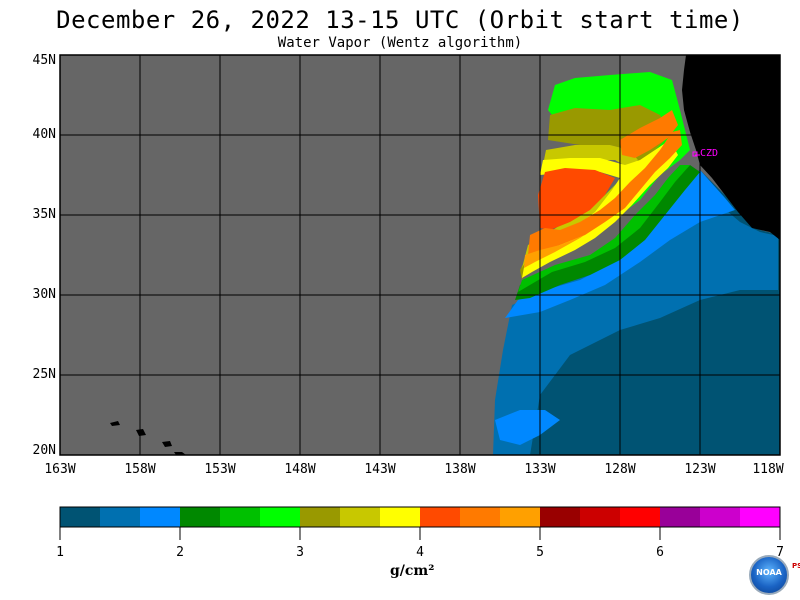 The height and width of the screenshot is (600, 800). What do you see at coordinates (649, 134) in the screenshot?
I see `swath-orange-north` at bounding box center [649, 134].